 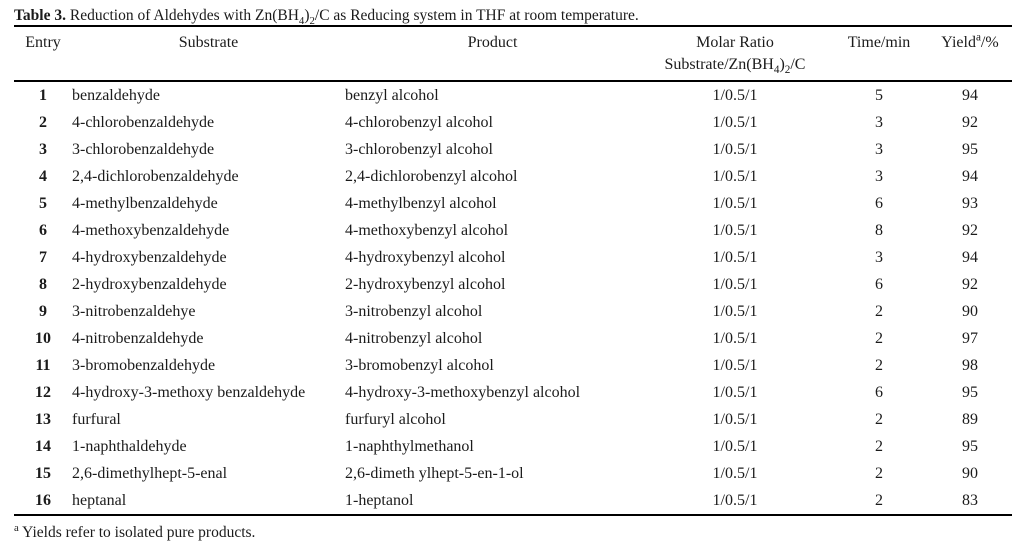 What do you see at coordinates (43, 365) in the screenshot?
I see `entry-cell: 11` at bounding box center [43, 365].